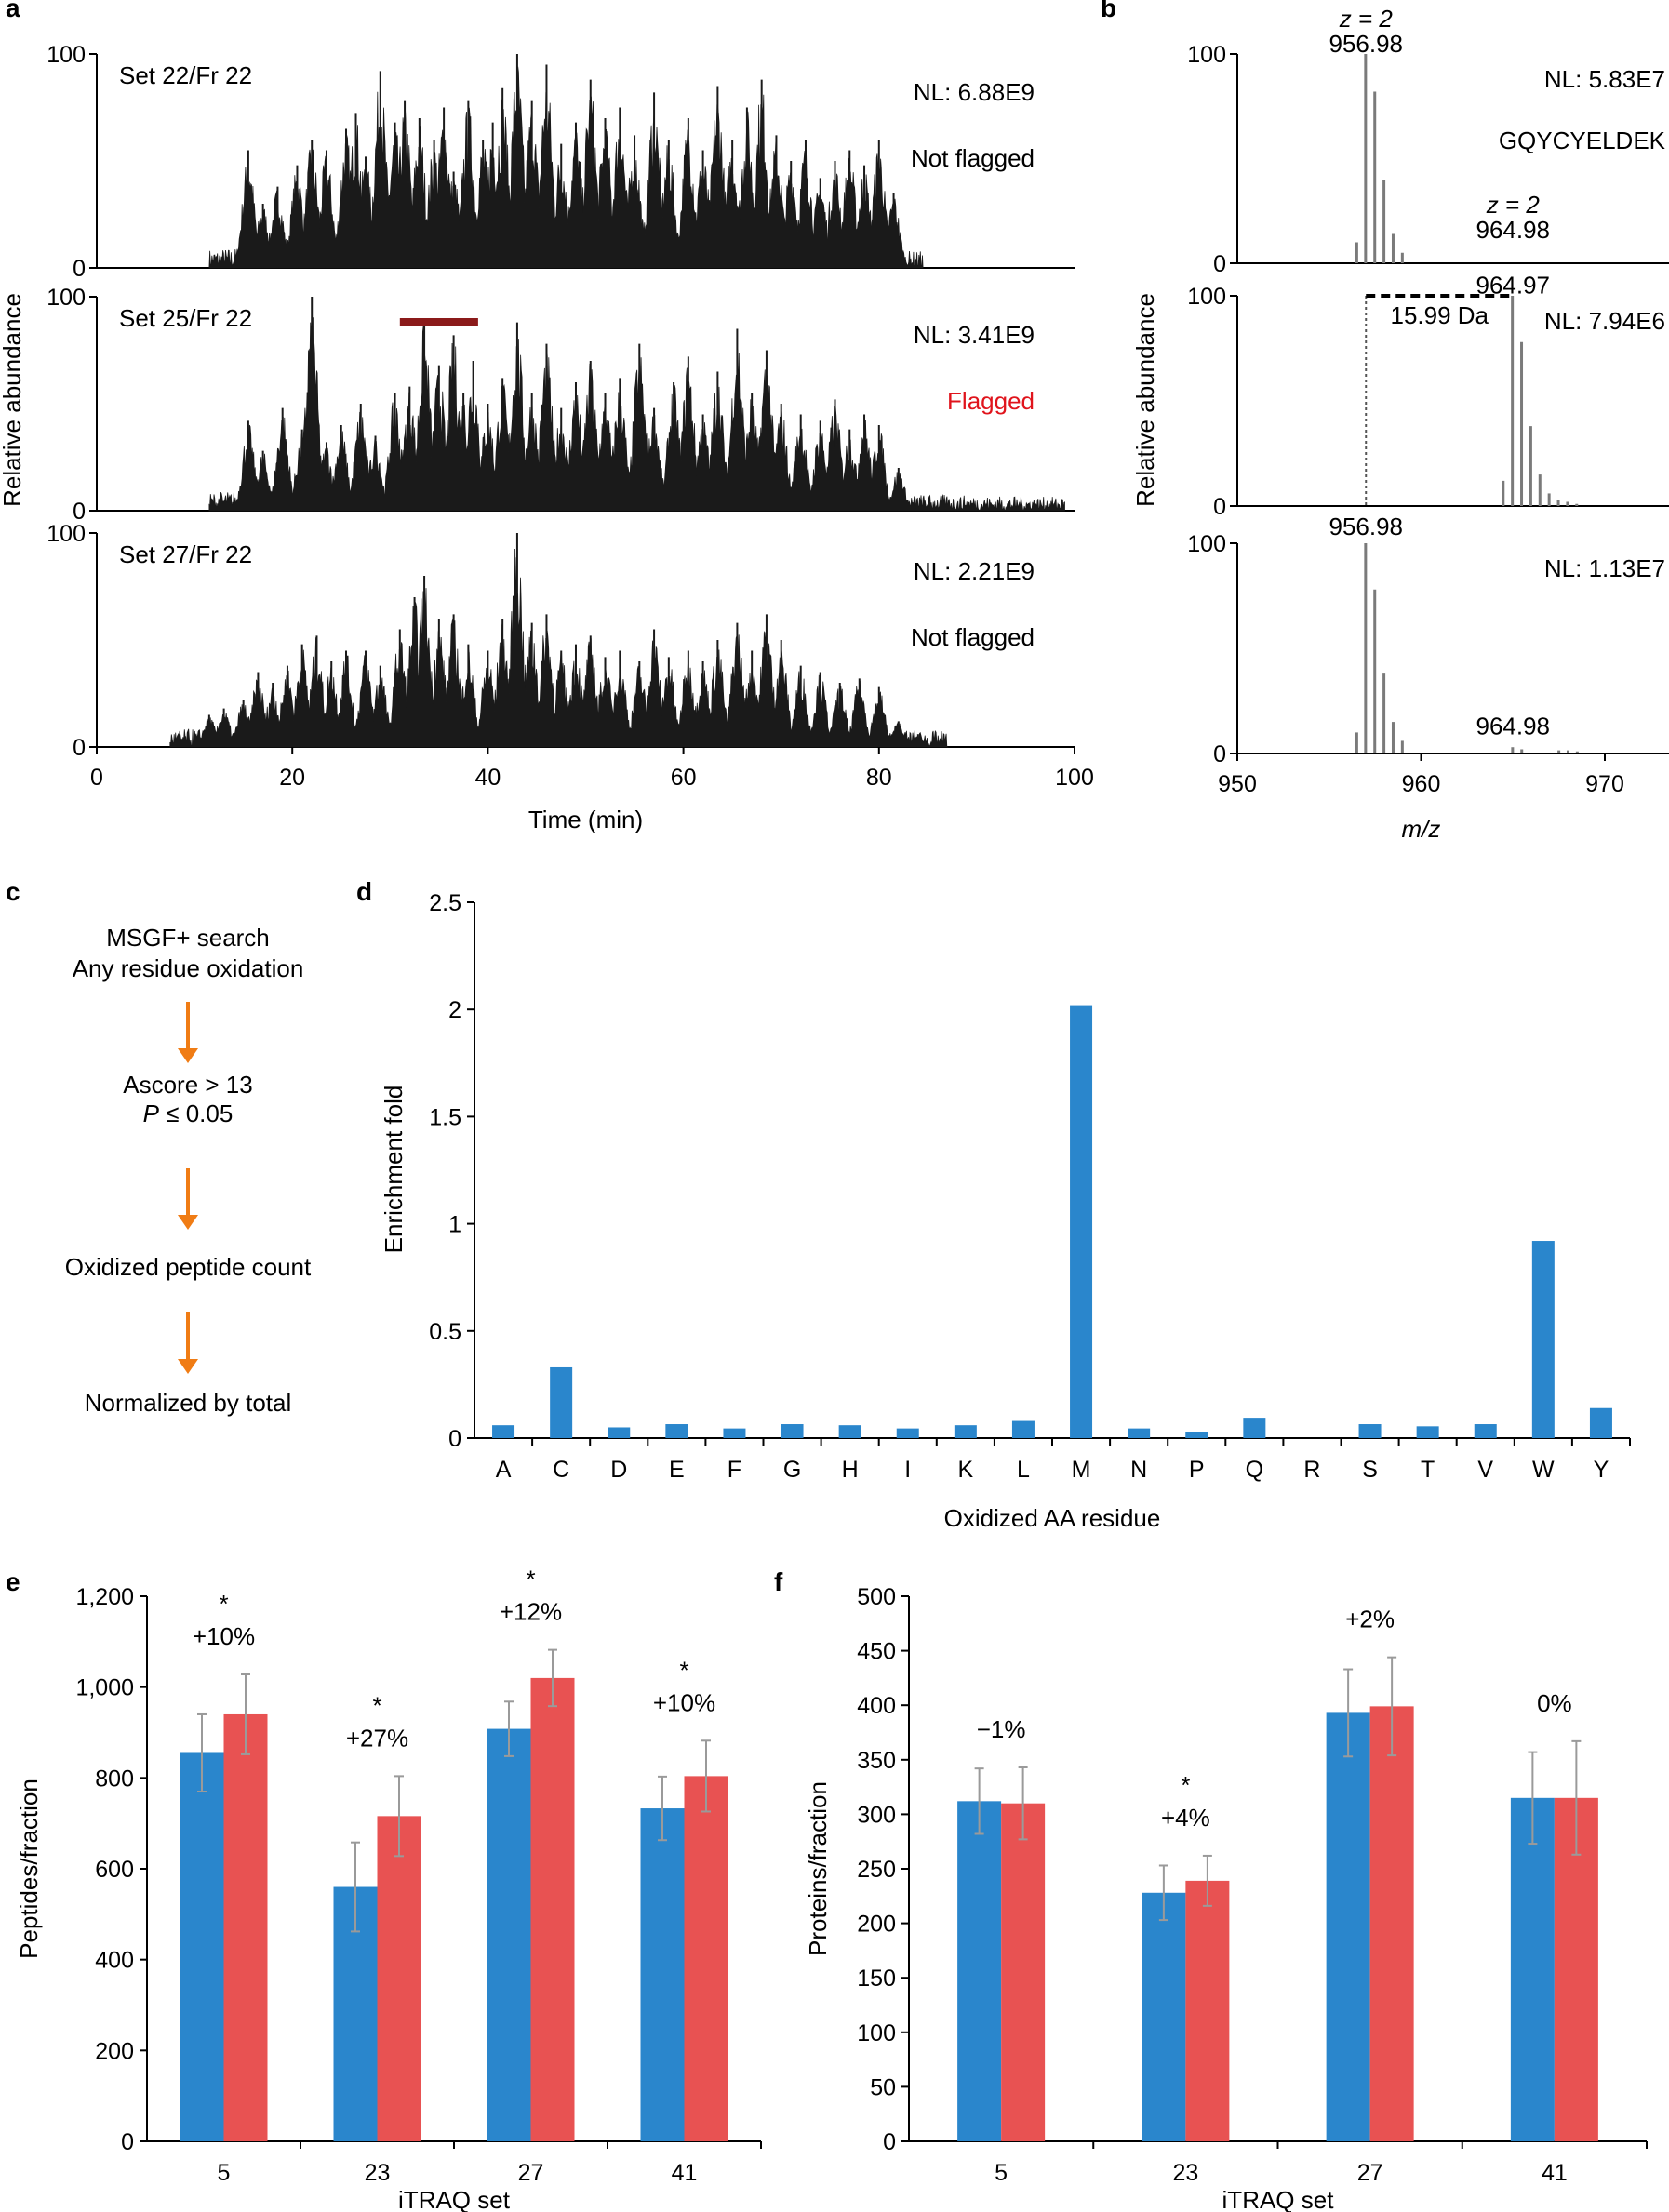  What do you see at coordinates (1485, 1431) in the screenshot?
I see `bar-V` at bounding box center [1485, 1431].